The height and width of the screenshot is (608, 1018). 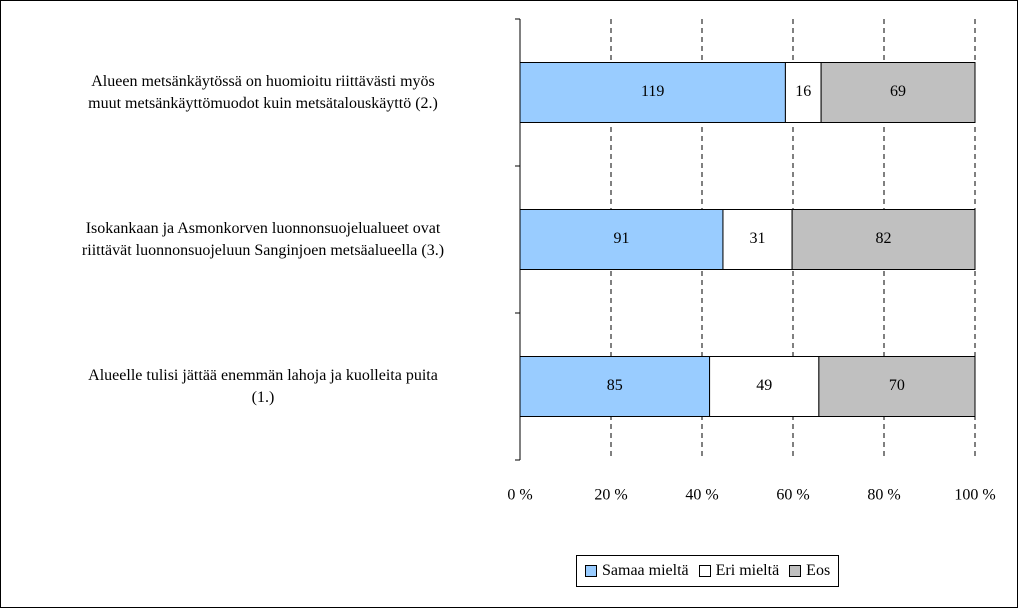 What do you see at coordinates (818, 570) in the screenshot?
I see `legend-label: Eos` at bounding box center [818, 570].